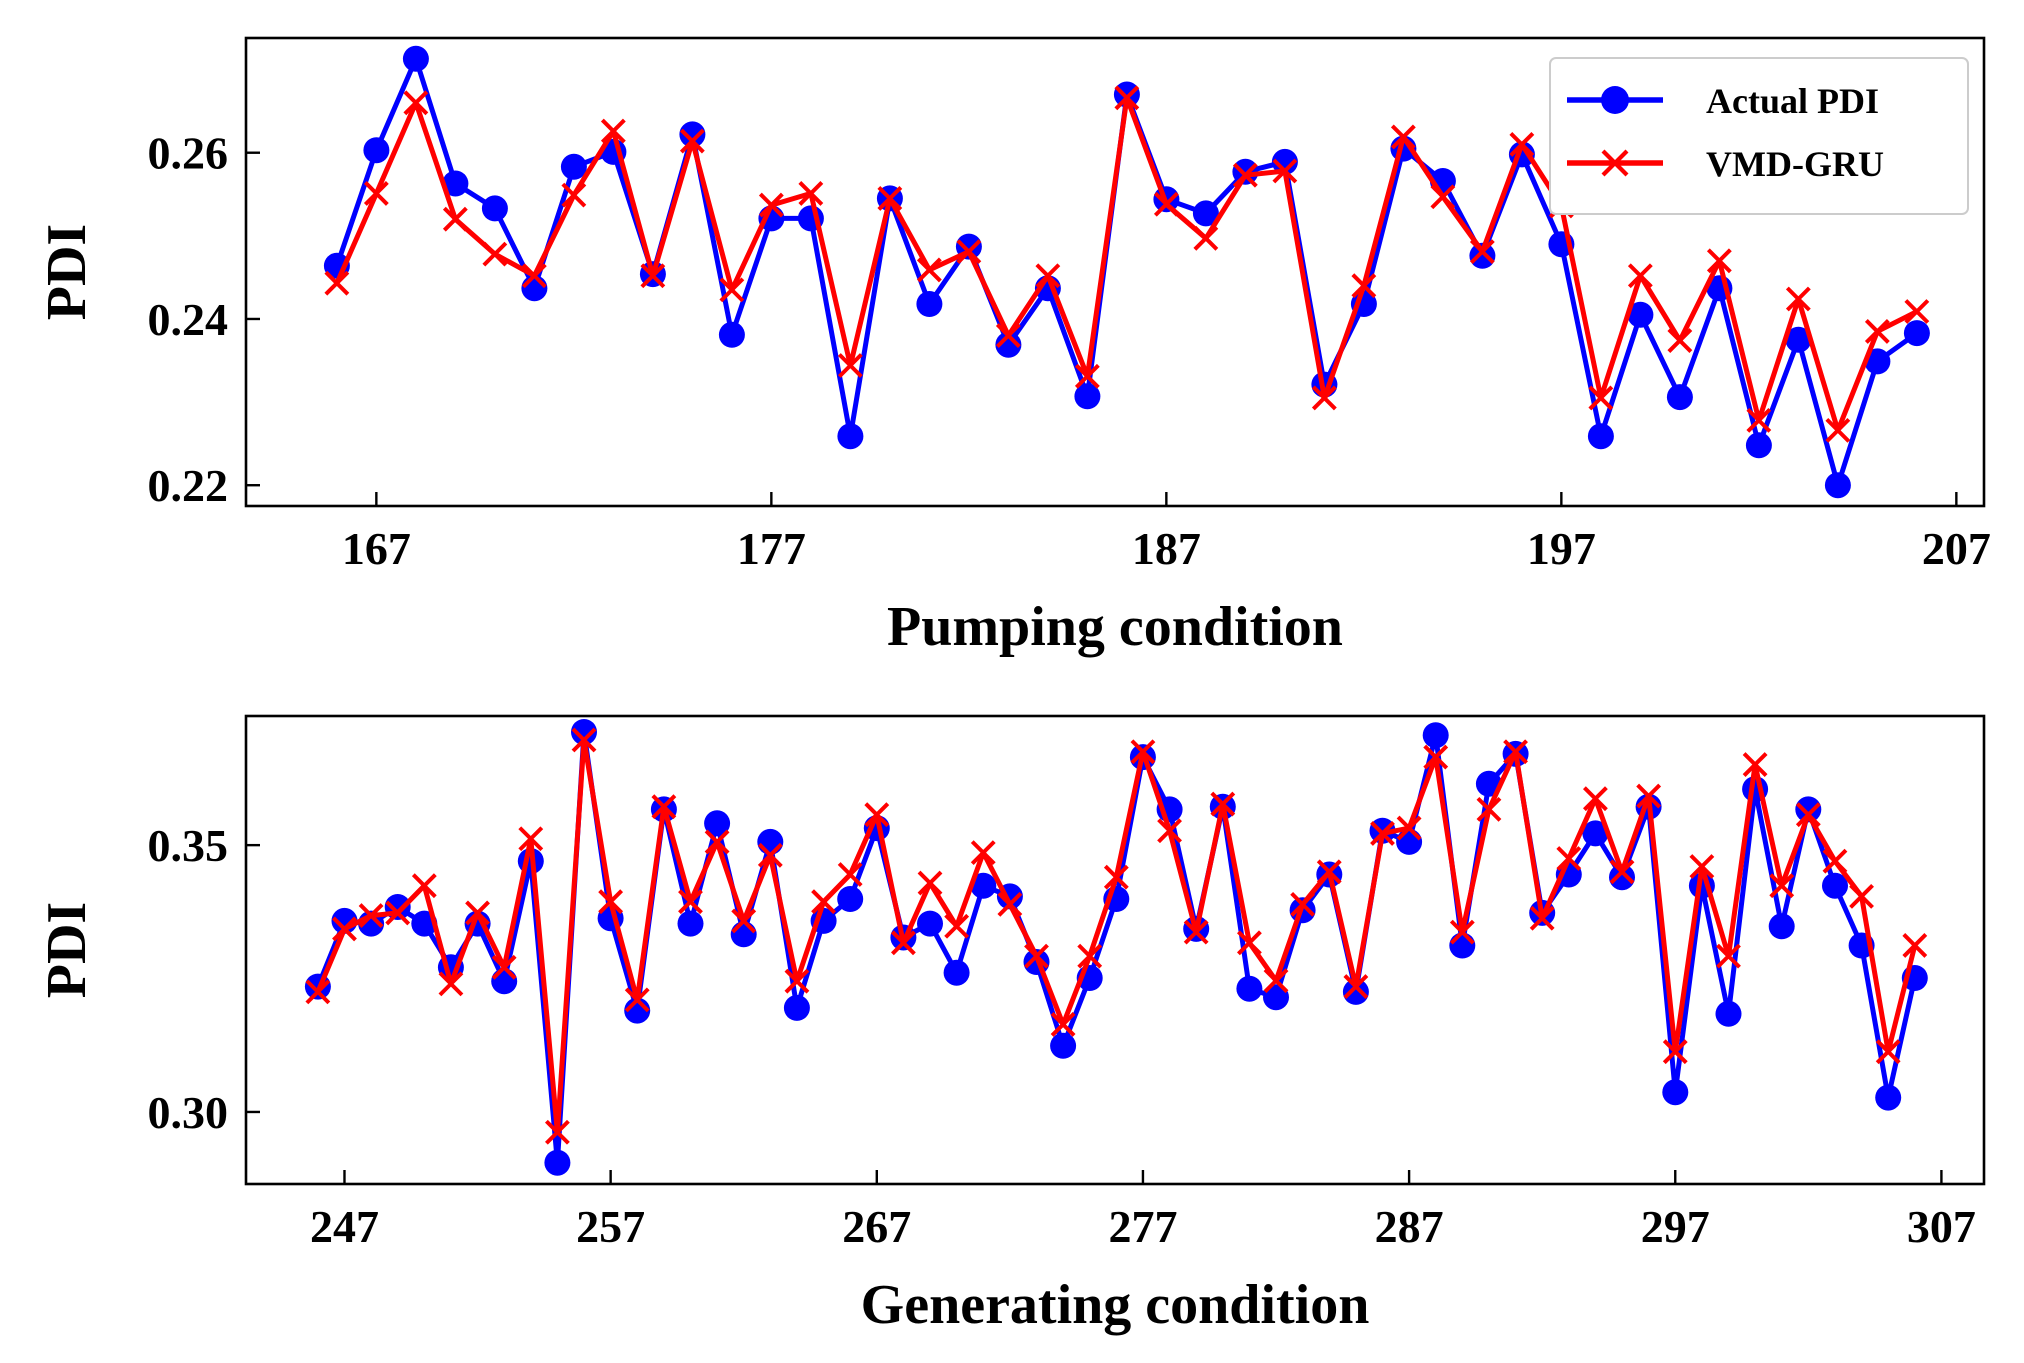 The image size is (2024, 1363). What do you see at coordinates (376, 548) in the screenshot?
I see `pumping-x-tick-label: 167` at bounding box center [376, 548].